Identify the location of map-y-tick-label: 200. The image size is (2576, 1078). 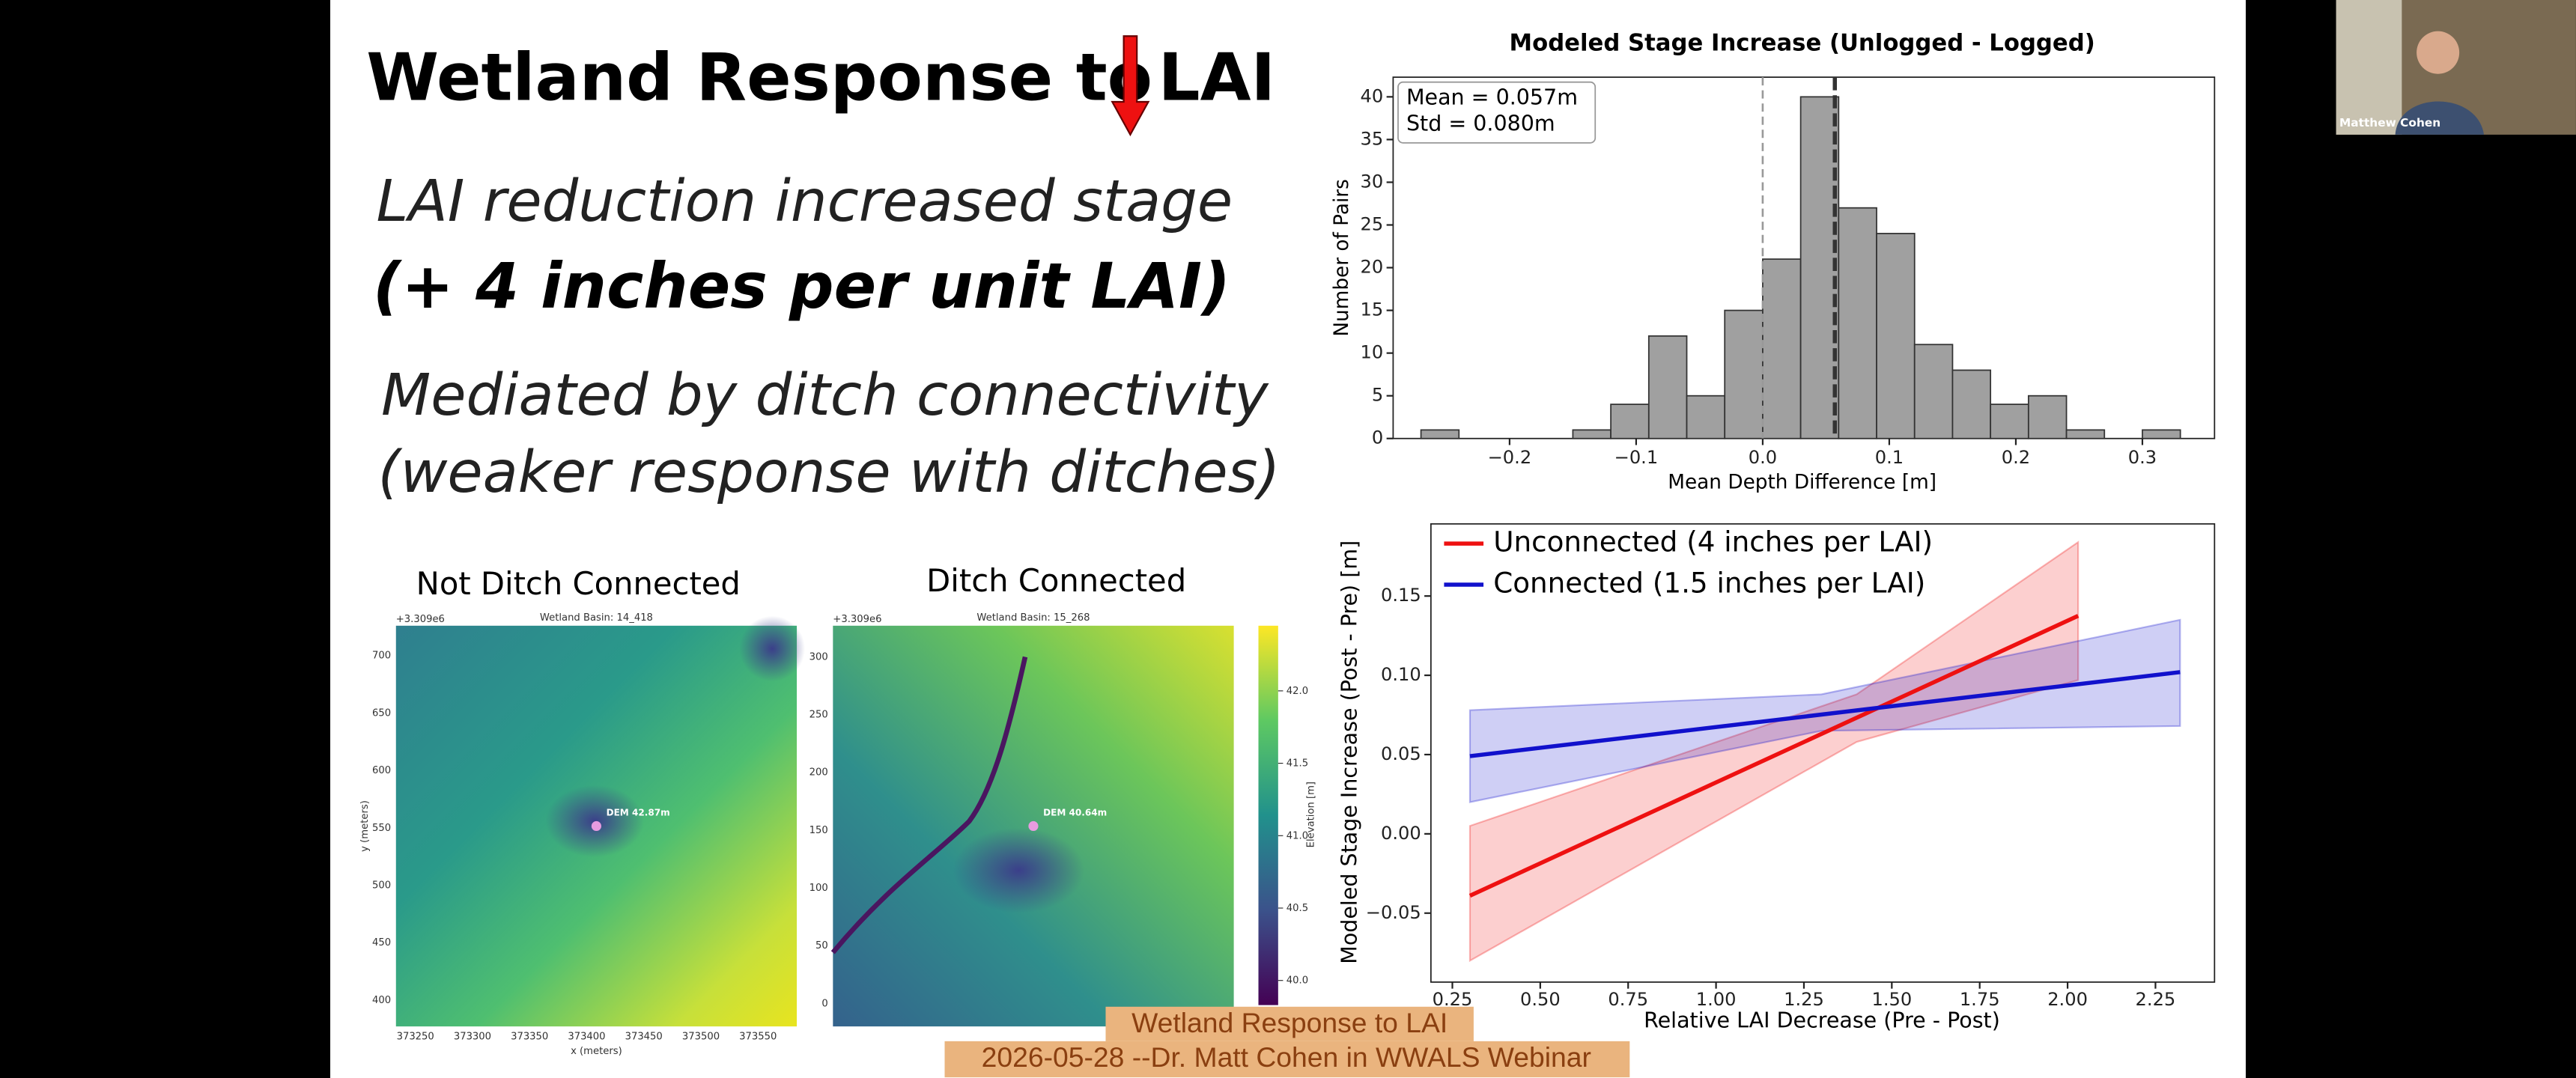
(818, 773).